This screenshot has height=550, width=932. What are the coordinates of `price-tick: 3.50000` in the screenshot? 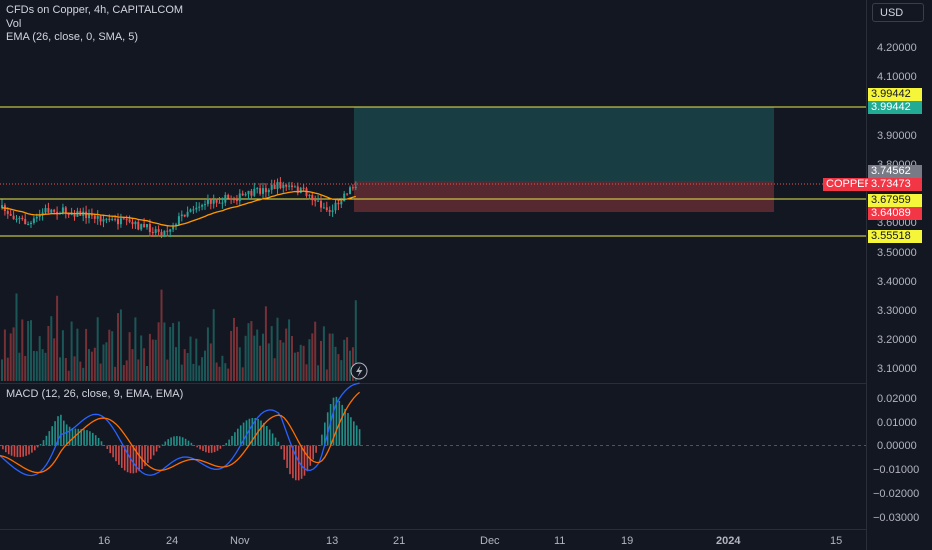 It's located at (897, 253).